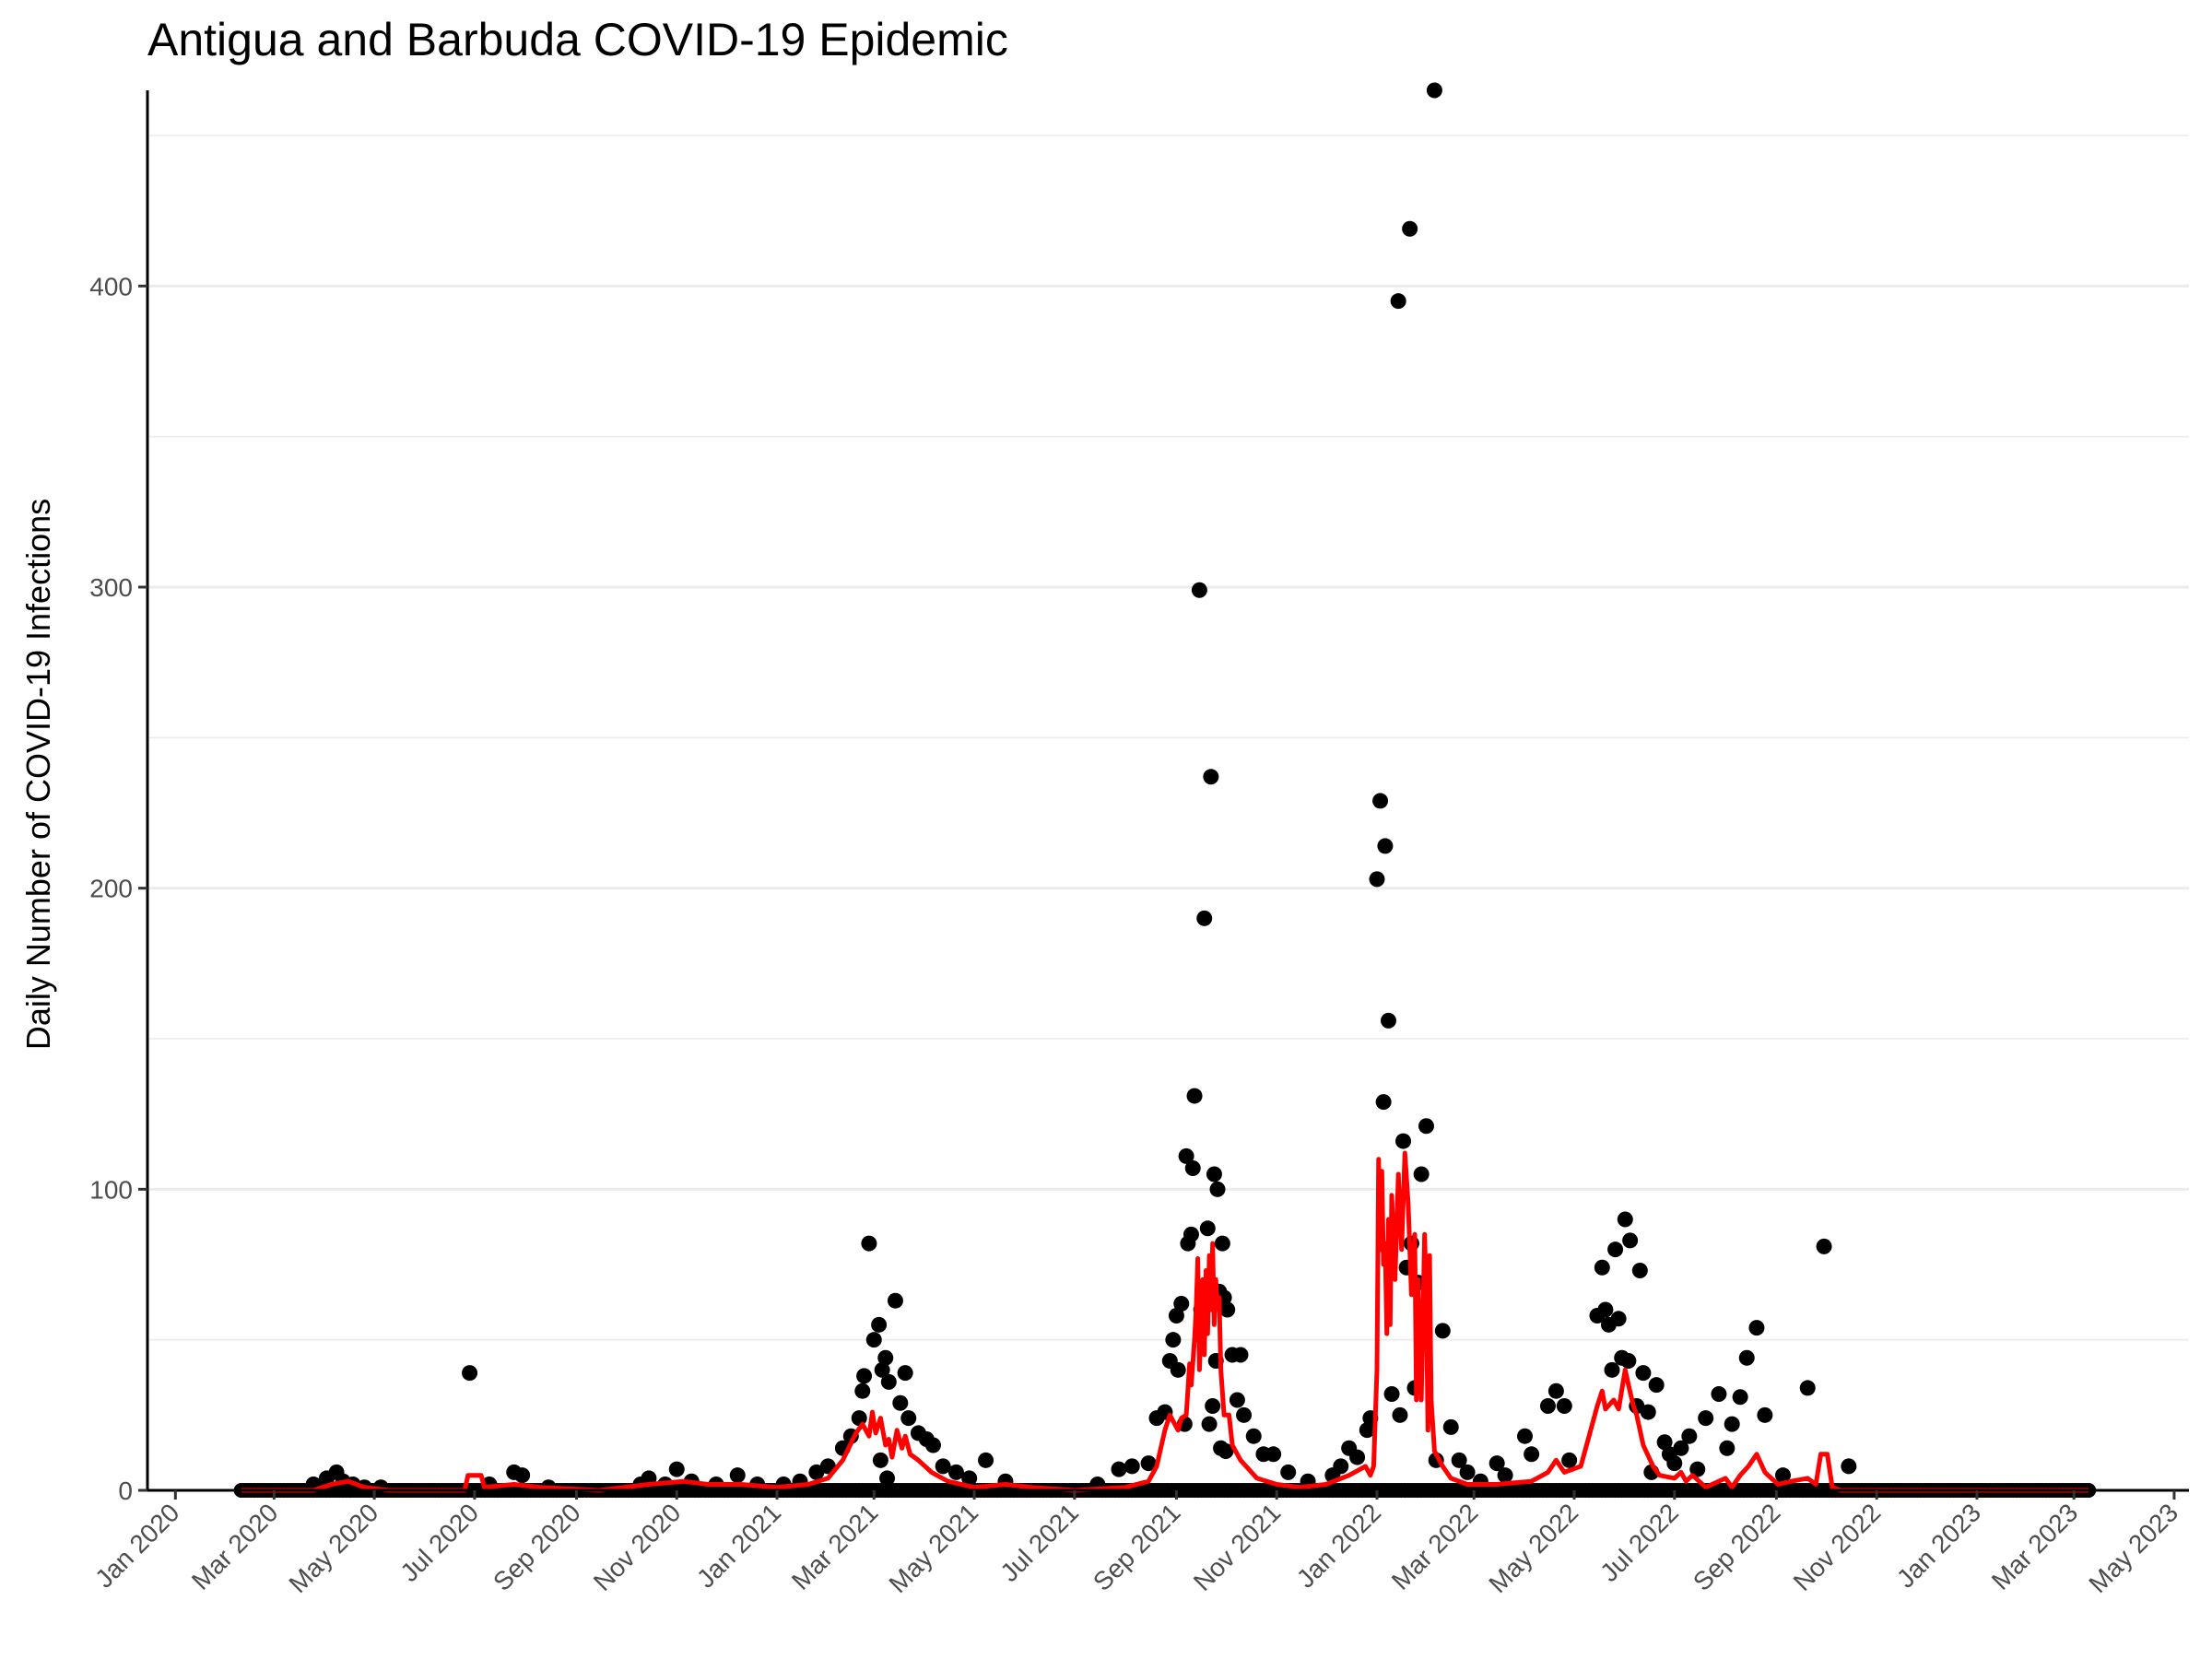 The height and width of the screenshot is (1659, 2212). What do you see at coordinates (1938, 1545) in the screenshot?
I see `x-tick-label: Jan 2023` at bounding box center [1938, 1545].